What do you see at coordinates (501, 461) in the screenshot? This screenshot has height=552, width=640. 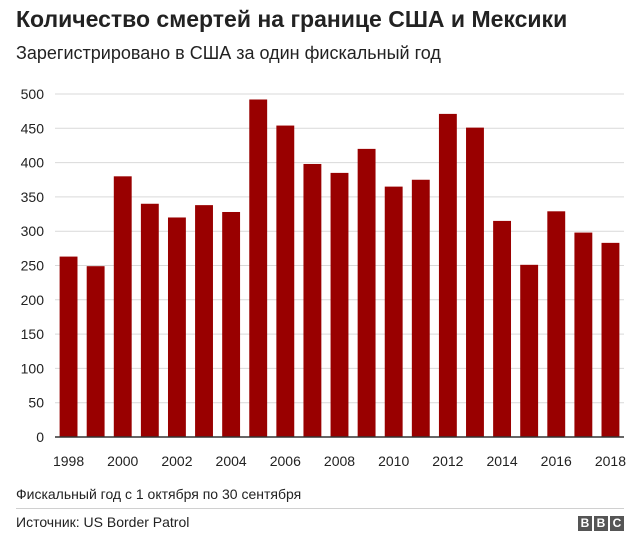 I see `x-tick-label: 2014` at bounding box center [501, 461].